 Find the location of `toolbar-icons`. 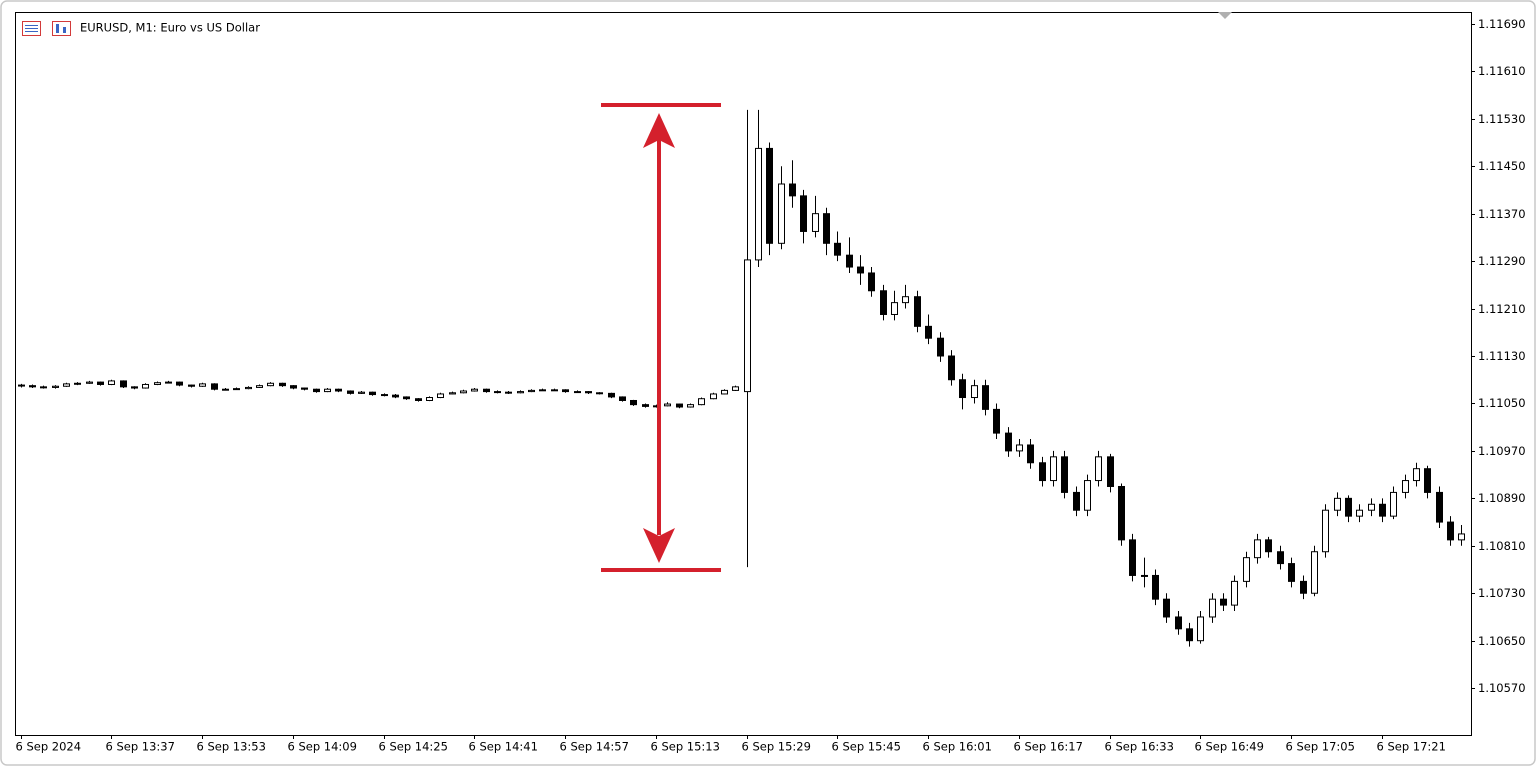

toolbar-icons is located at coordinates (46, 28).